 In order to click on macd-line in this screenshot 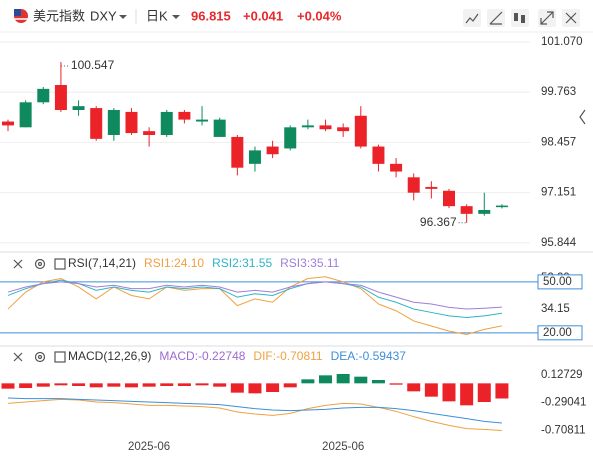, I will do `click(254, 415)`.